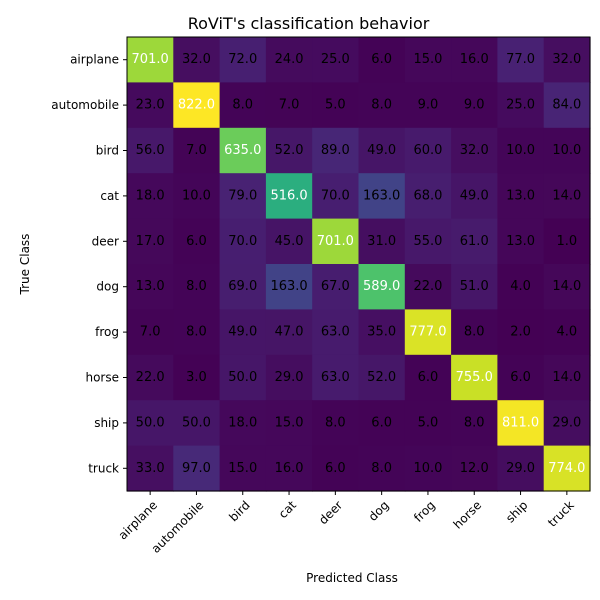 This screenshot has width=600, height=600. Describe the element at coordinates (335, 195) in the screenshot. I see `cell-value-label: 70.0` at that location.